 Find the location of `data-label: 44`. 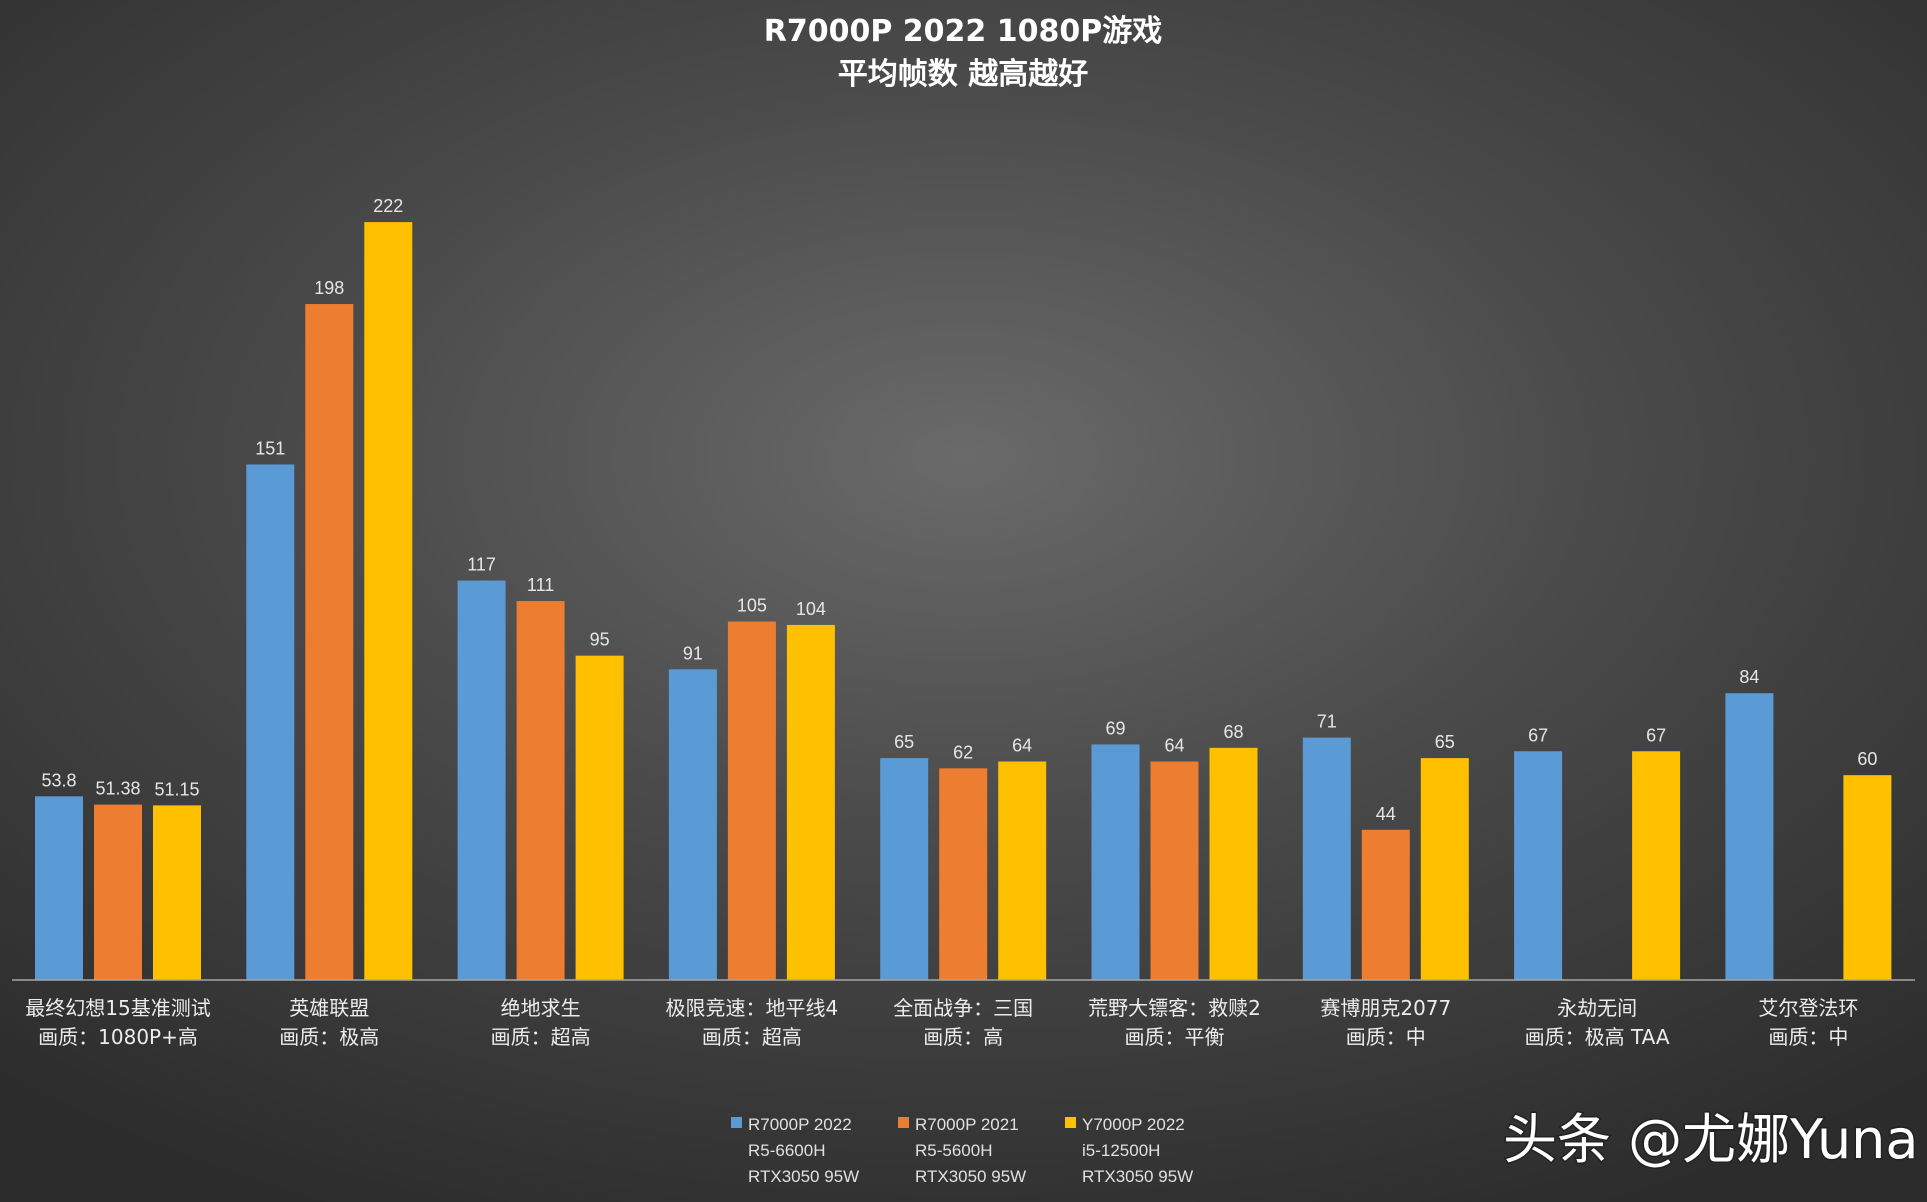

data-label: 44 is located at coordinates (1386, 814).